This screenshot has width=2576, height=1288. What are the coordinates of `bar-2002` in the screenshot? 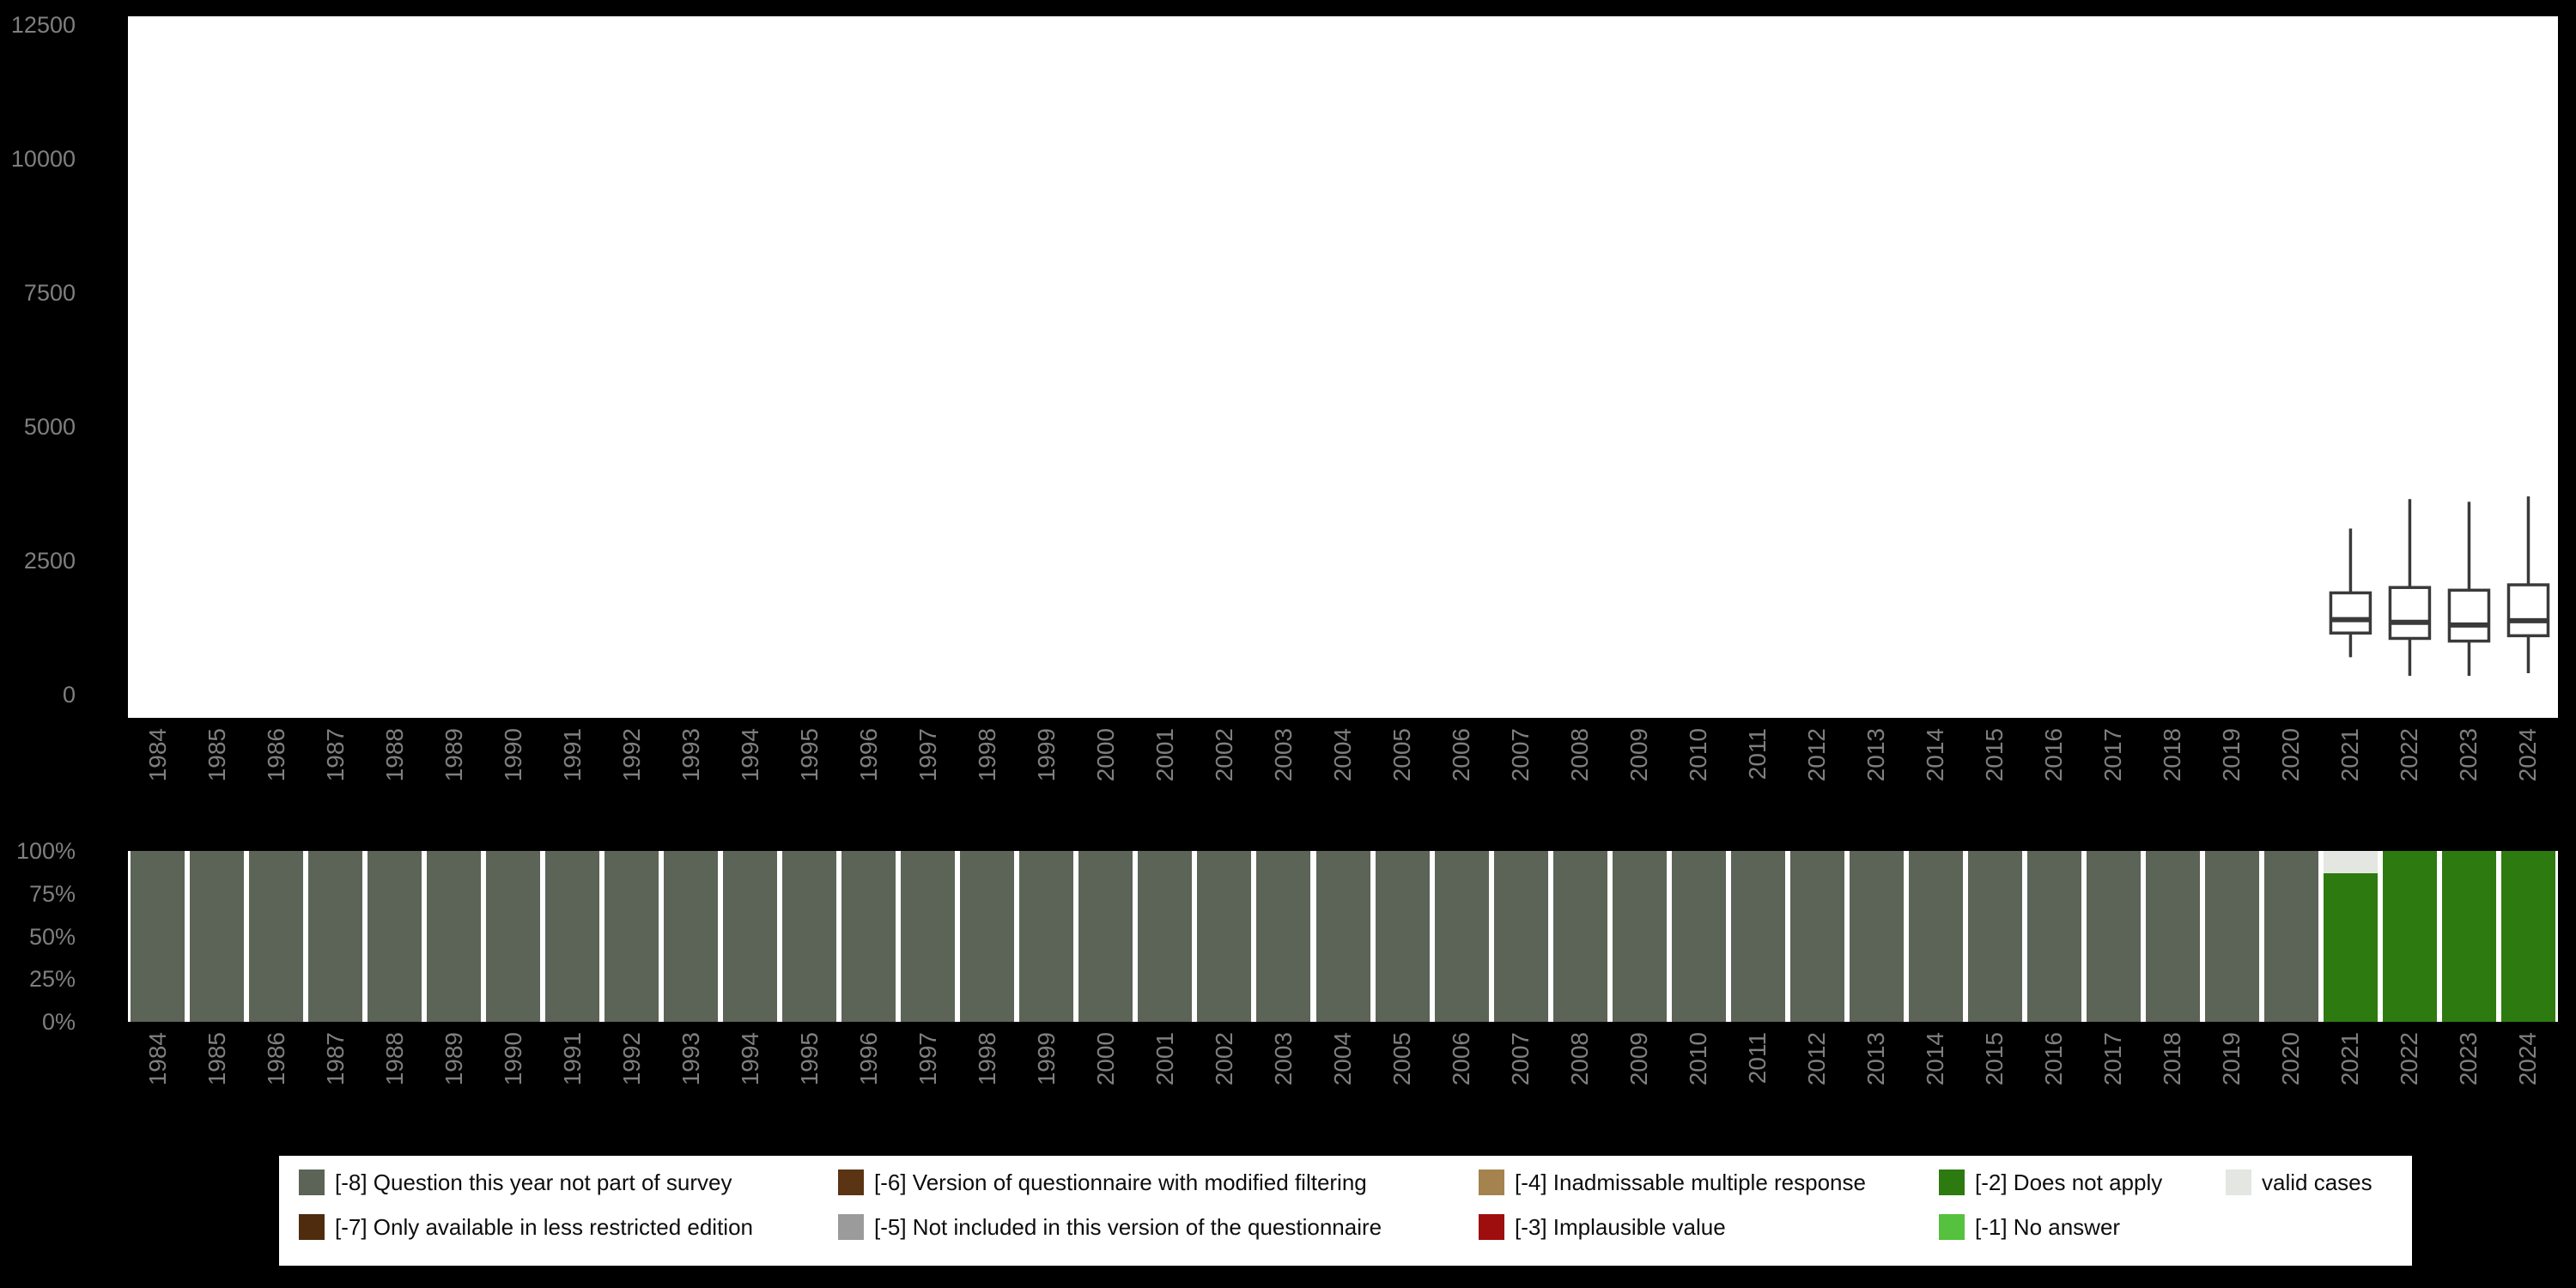 It's located at (1224, 936).